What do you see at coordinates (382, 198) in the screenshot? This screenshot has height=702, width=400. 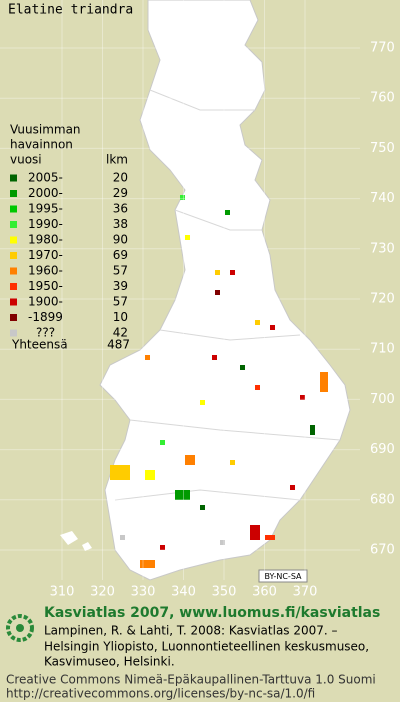 I see `y-tick-label: 740` at bounding box center [382, 198].